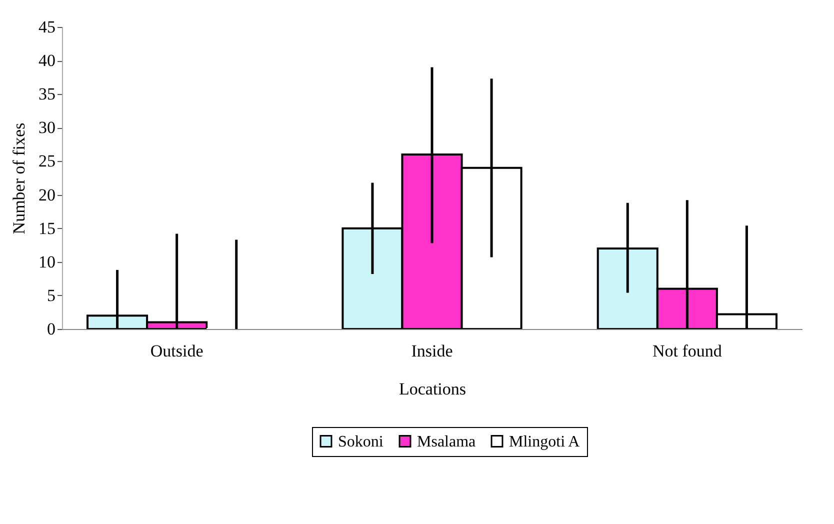 Image resolution: width=834 pixels, height=524 pixels. What do you see at coordinates (47, 161) in the screenshot?
I see `y-tick-label: 25` at bounding box center [47, 161].